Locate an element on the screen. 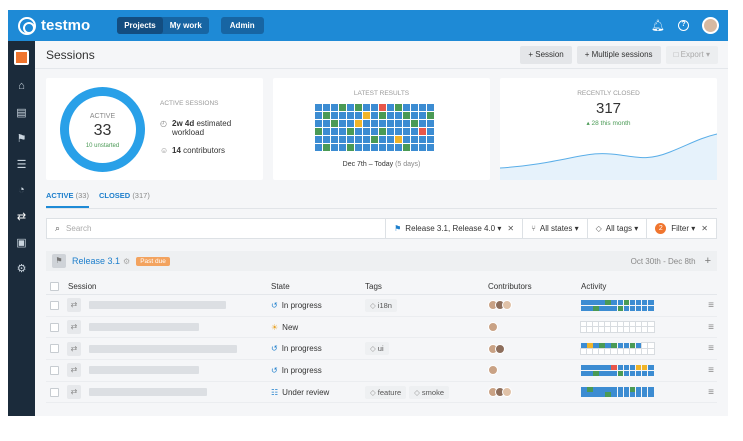 This screenshot has height=441, width=743. recently-closed-sub: ▴ 28 this month is located at coordinates (608, 123).